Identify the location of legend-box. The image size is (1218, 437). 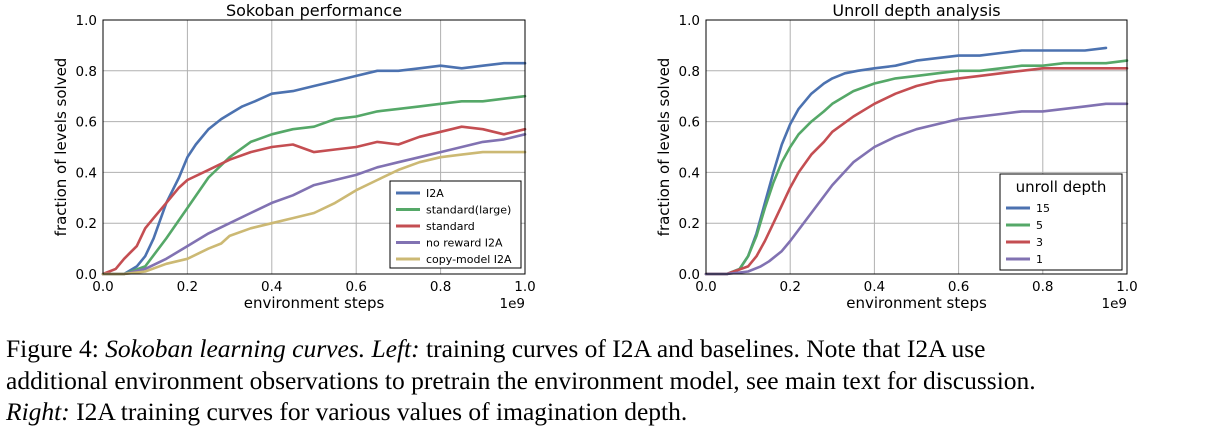
(1061, 222).